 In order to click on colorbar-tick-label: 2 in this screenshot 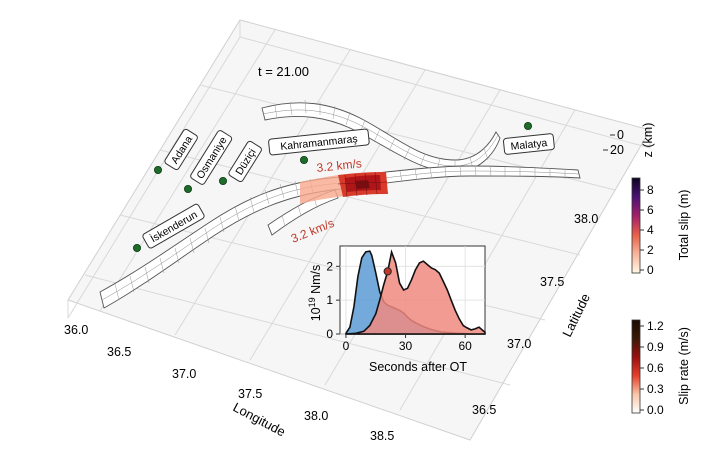, I will do `click(650, 250)`.